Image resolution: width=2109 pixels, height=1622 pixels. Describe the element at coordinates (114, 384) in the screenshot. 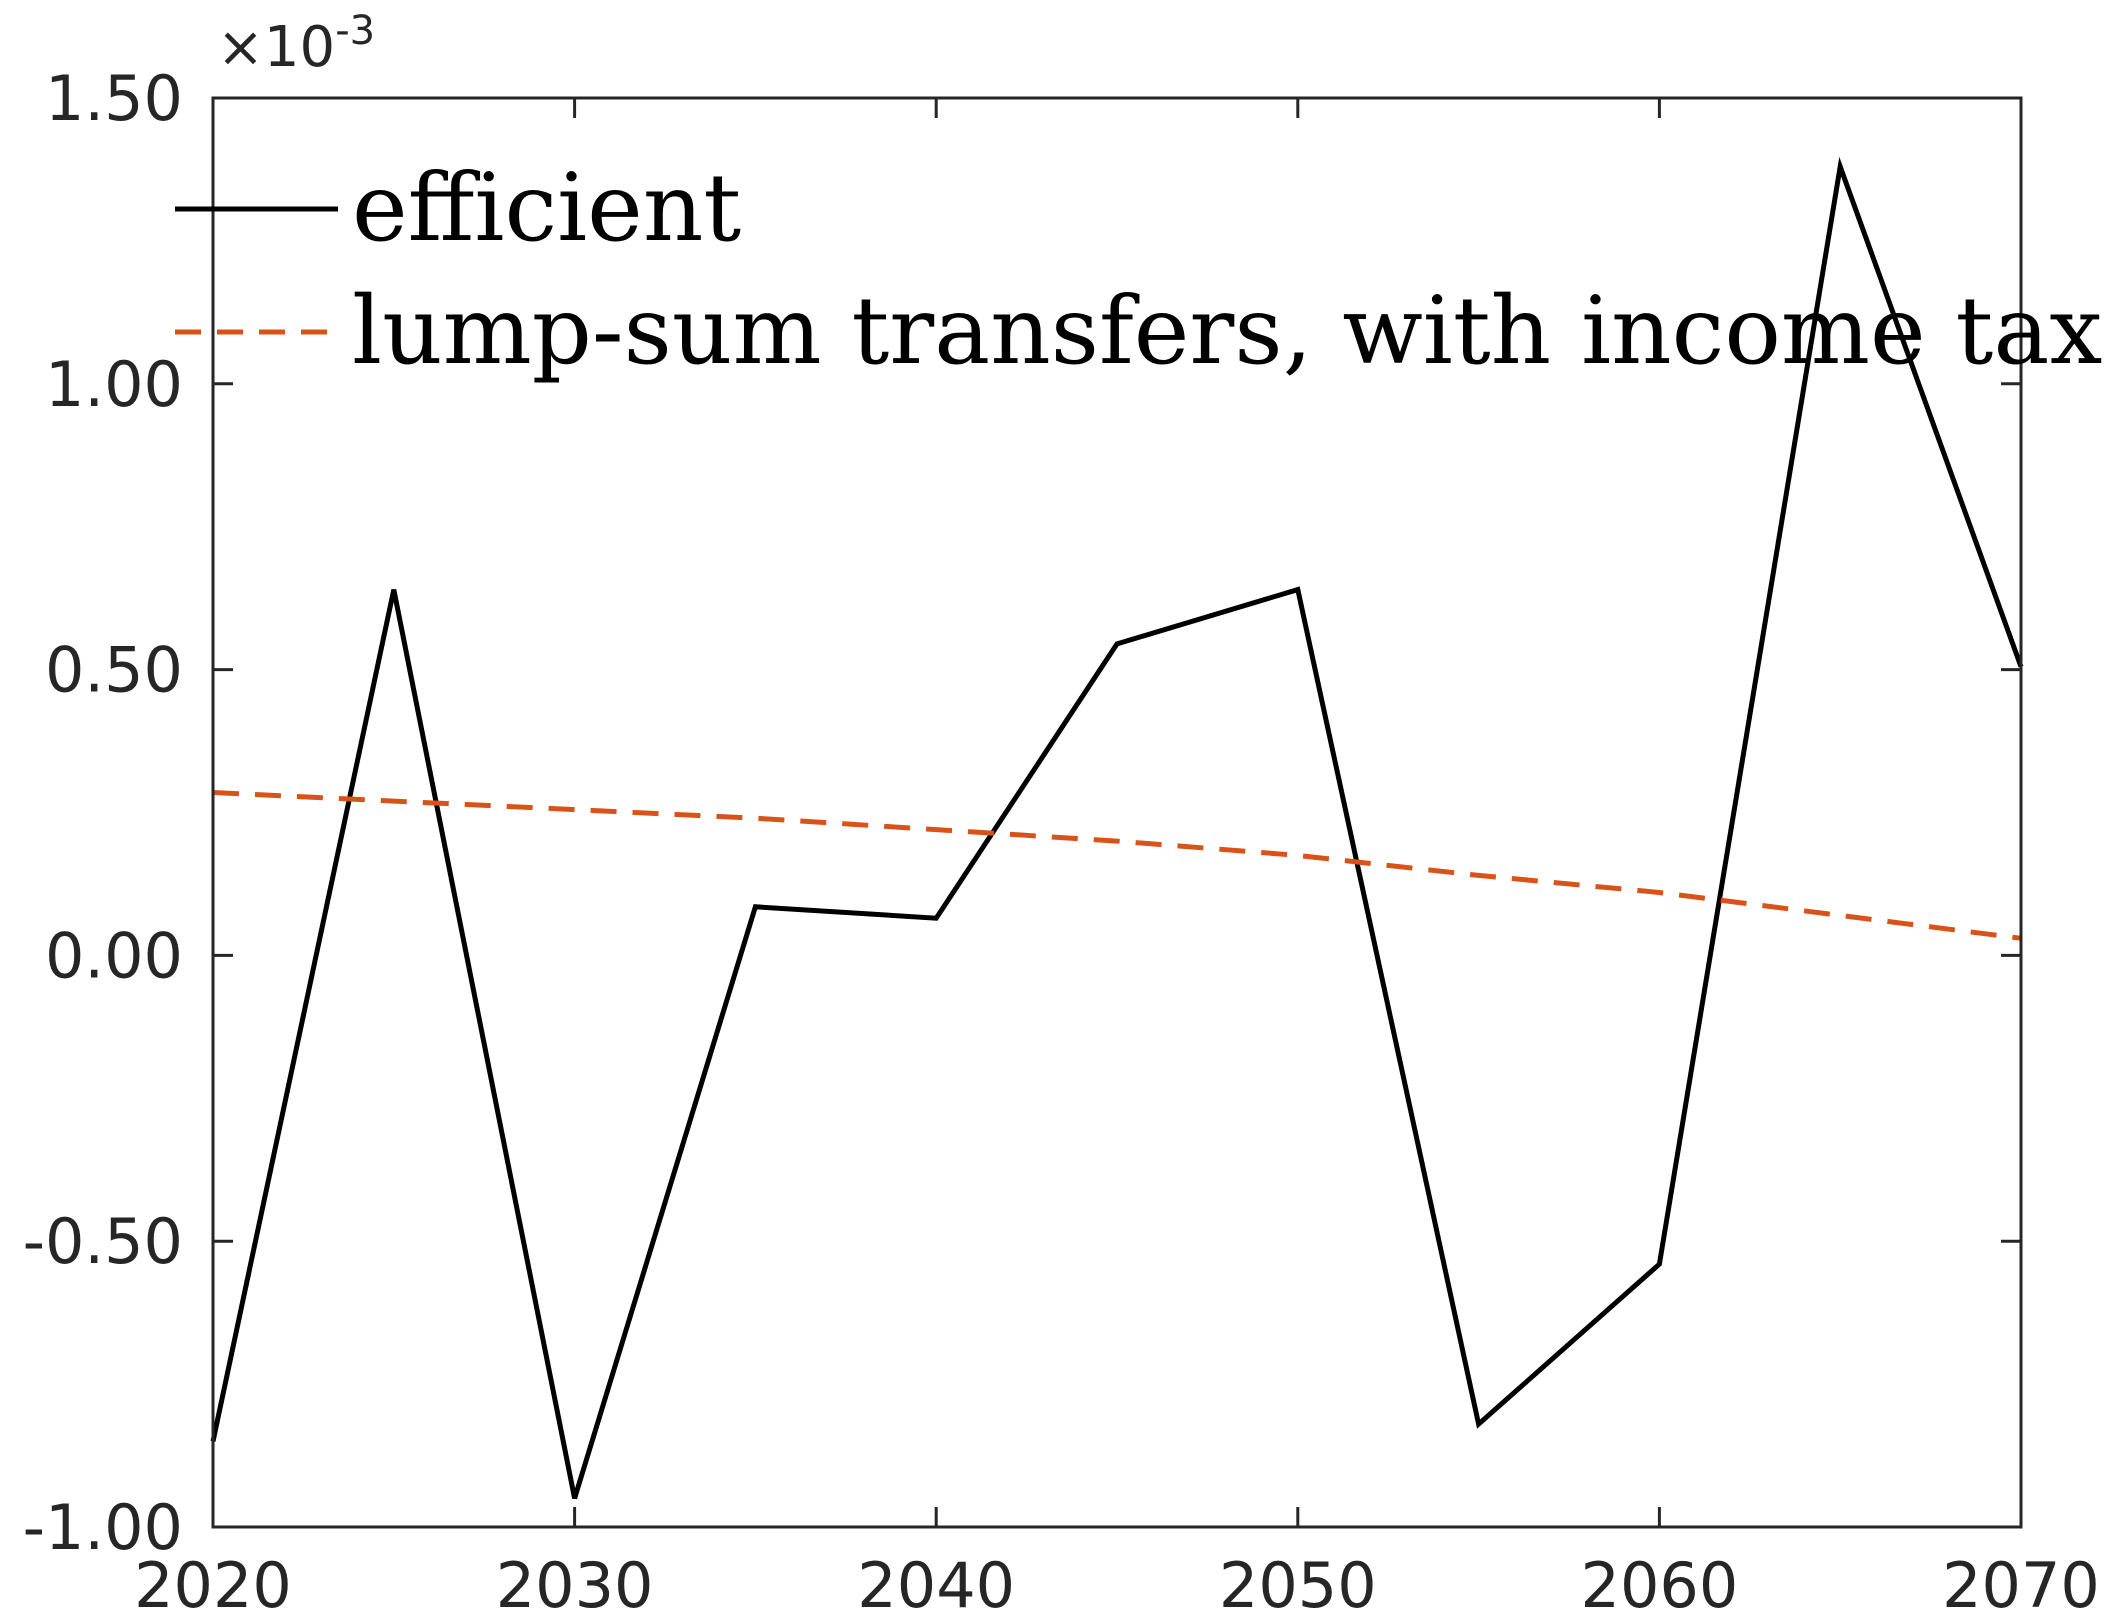

I see `y-tick-label: 1.00` at that location.